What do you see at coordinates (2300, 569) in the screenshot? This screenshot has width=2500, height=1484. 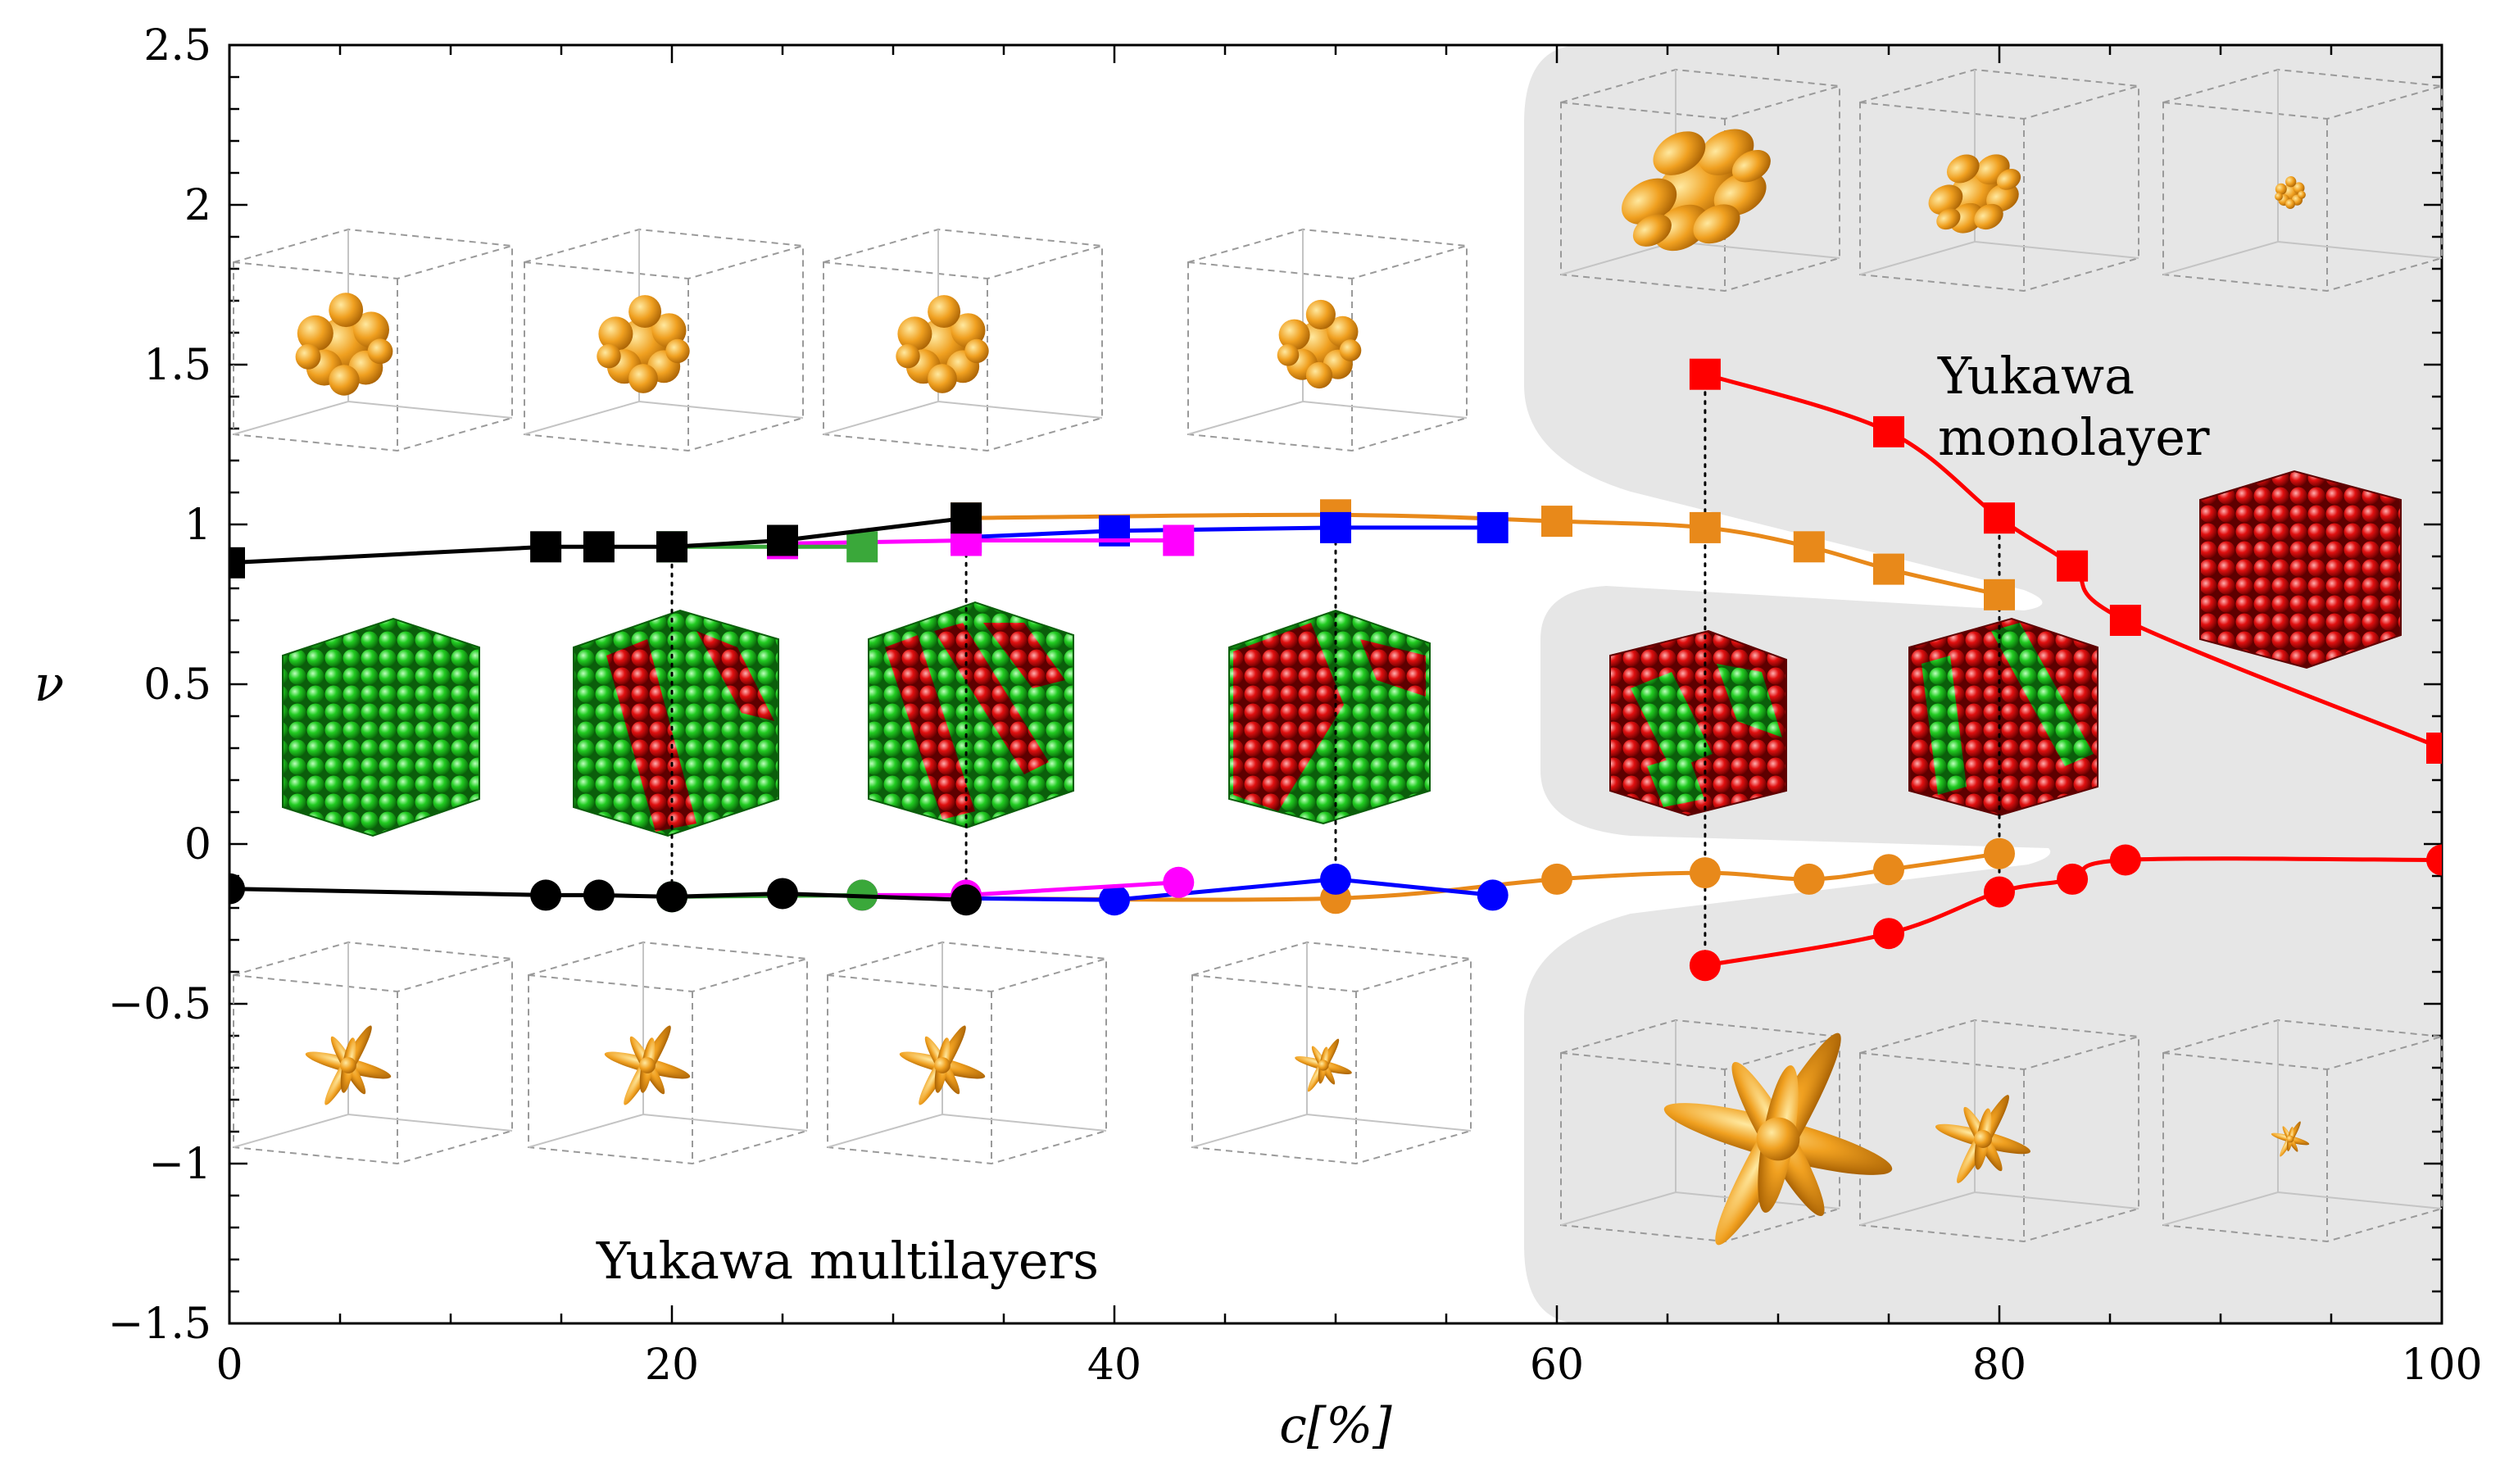 I see `lattice-cube-red` at bounding box center [2300, 569].